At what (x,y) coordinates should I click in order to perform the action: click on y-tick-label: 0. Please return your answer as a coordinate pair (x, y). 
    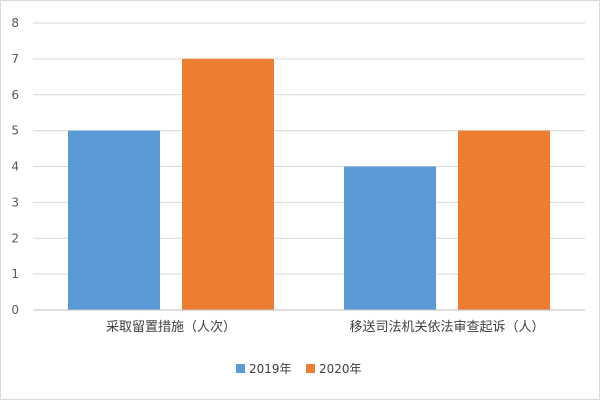
    Looking at the image, I should click on (15, 310).